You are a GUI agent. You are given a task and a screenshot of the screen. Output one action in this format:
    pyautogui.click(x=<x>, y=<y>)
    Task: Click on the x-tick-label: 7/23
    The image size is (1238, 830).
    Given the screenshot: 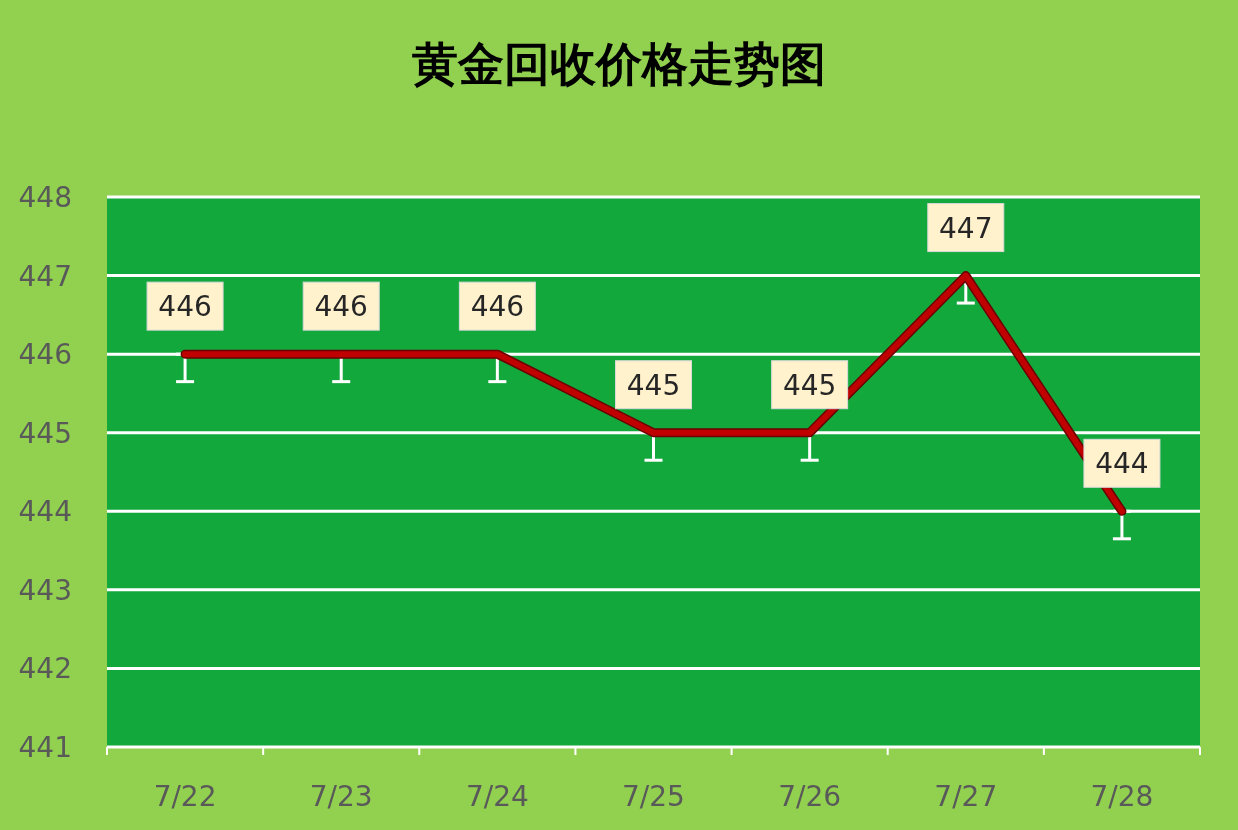 What is the action you would take?
    pyautogui.click(x=341, y=796)
    